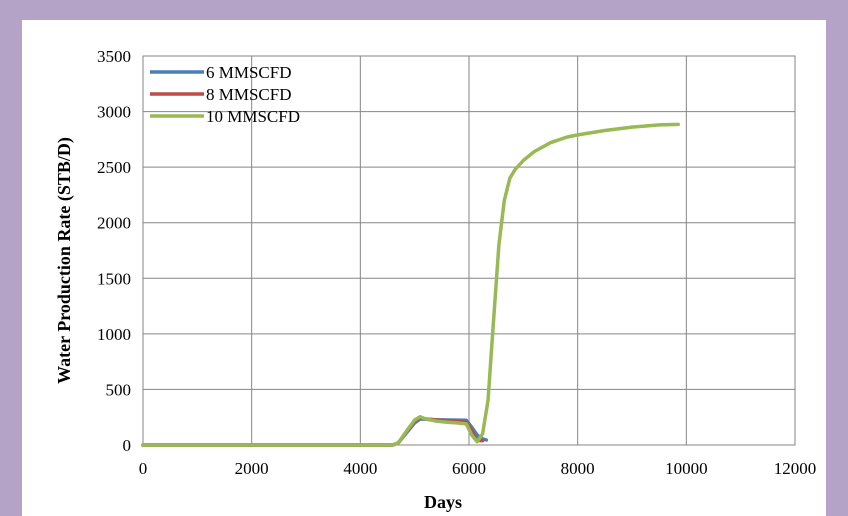 The height and width of the screenshot is (516, 848). I want to click on y-tick-label: 3500, so click(114, 56).